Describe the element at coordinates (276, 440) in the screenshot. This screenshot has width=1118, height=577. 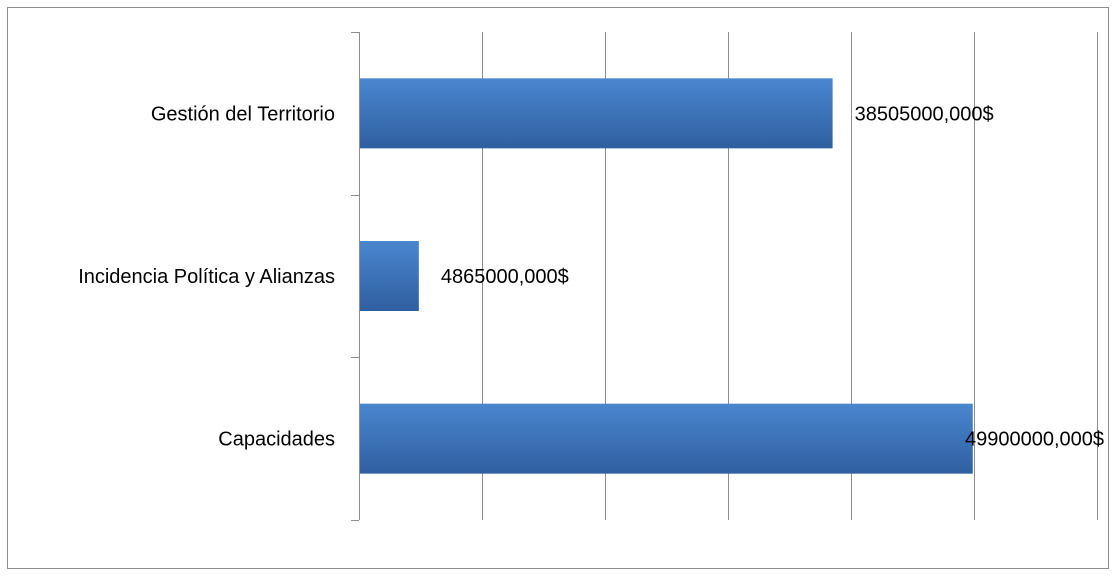
I see `category-label: Capacidades` at that location.